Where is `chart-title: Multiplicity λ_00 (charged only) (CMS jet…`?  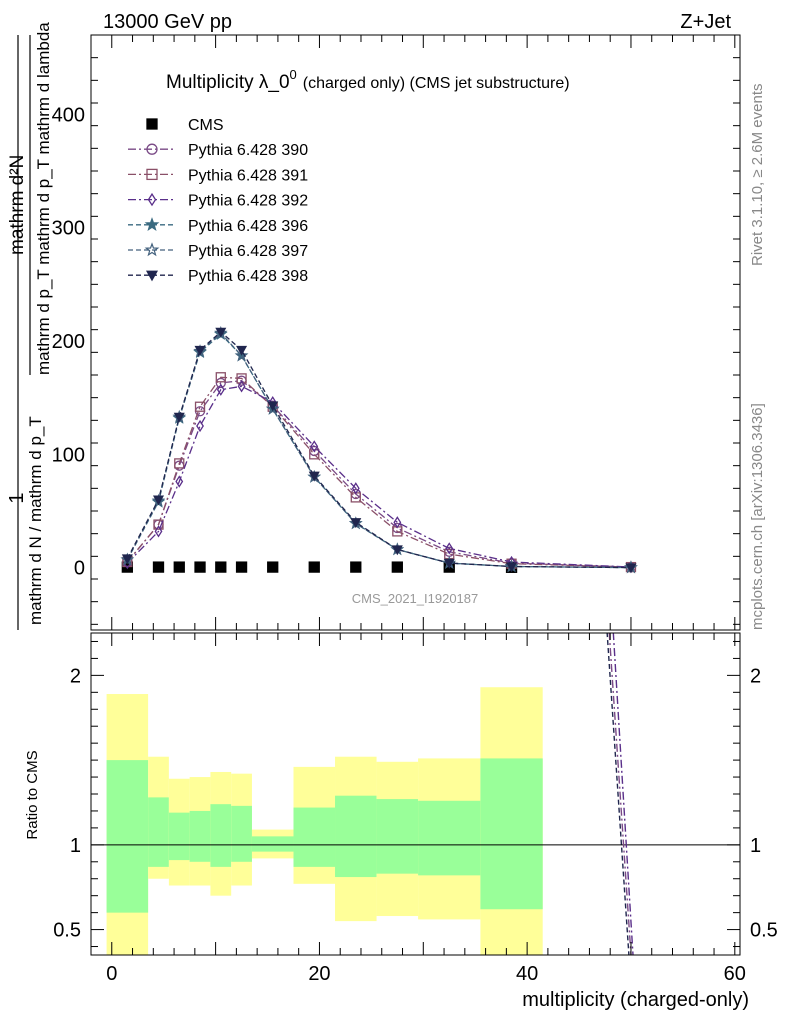
chart-title: Multiplicity λ_00 (charged only) (CMS jet… is located at coordinates (368, 80).